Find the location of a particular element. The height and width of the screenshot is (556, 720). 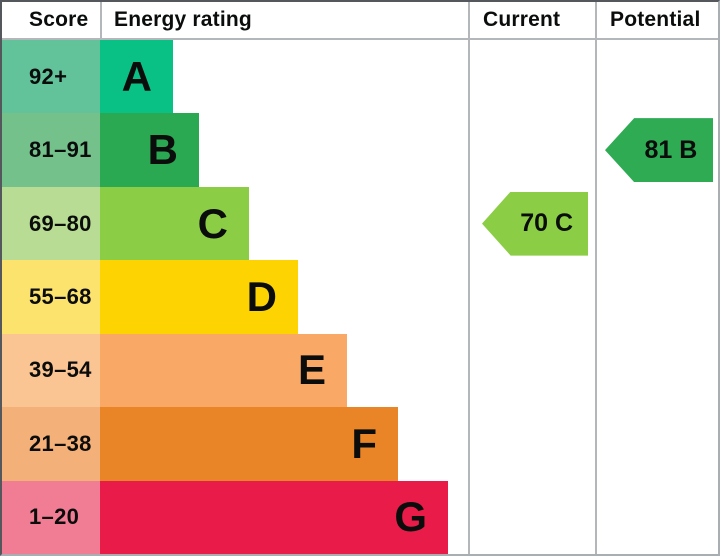

band-score-range: 92+ is located at coordinates (51, 77).